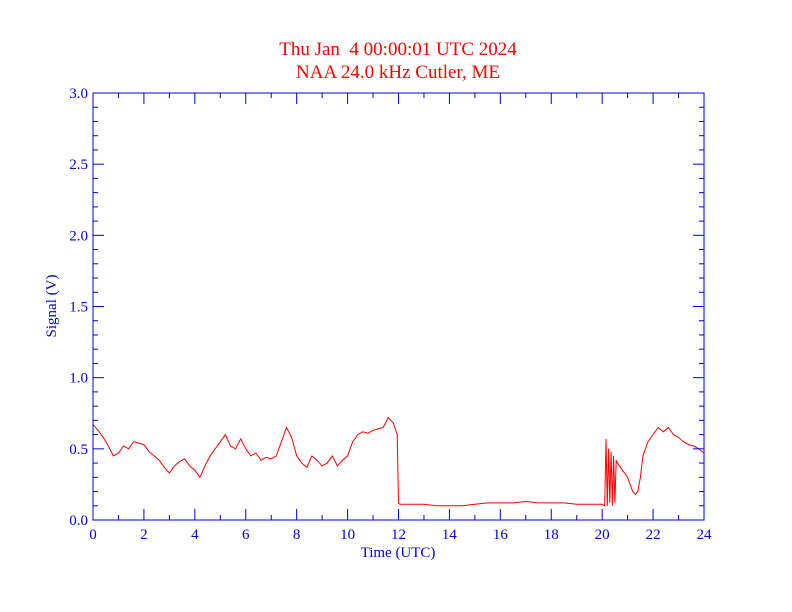 The image size is (792, 612). I want to click on chart-subtitle: NAA 24.0 kHz Cutler, ME, so click(398, 72).